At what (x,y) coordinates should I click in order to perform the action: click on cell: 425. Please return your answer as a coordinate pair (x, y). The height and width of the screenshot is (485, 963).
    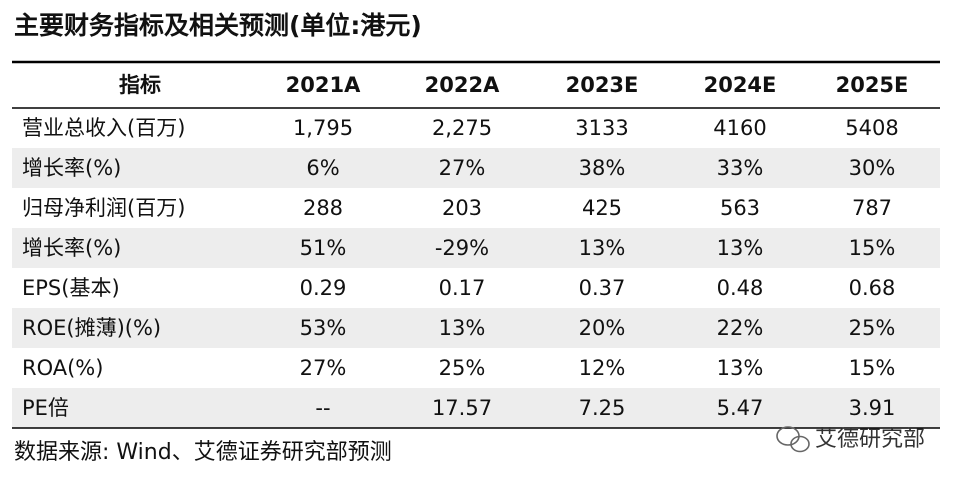
    Looking at the image, I should click on (602, 208).